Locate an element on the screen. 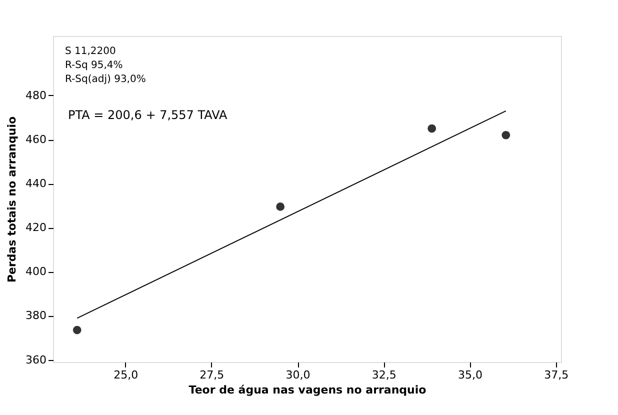 The width and height of the screenshot is (618, 415). y-tick-label: 460 is located at coordinates (36, 139).